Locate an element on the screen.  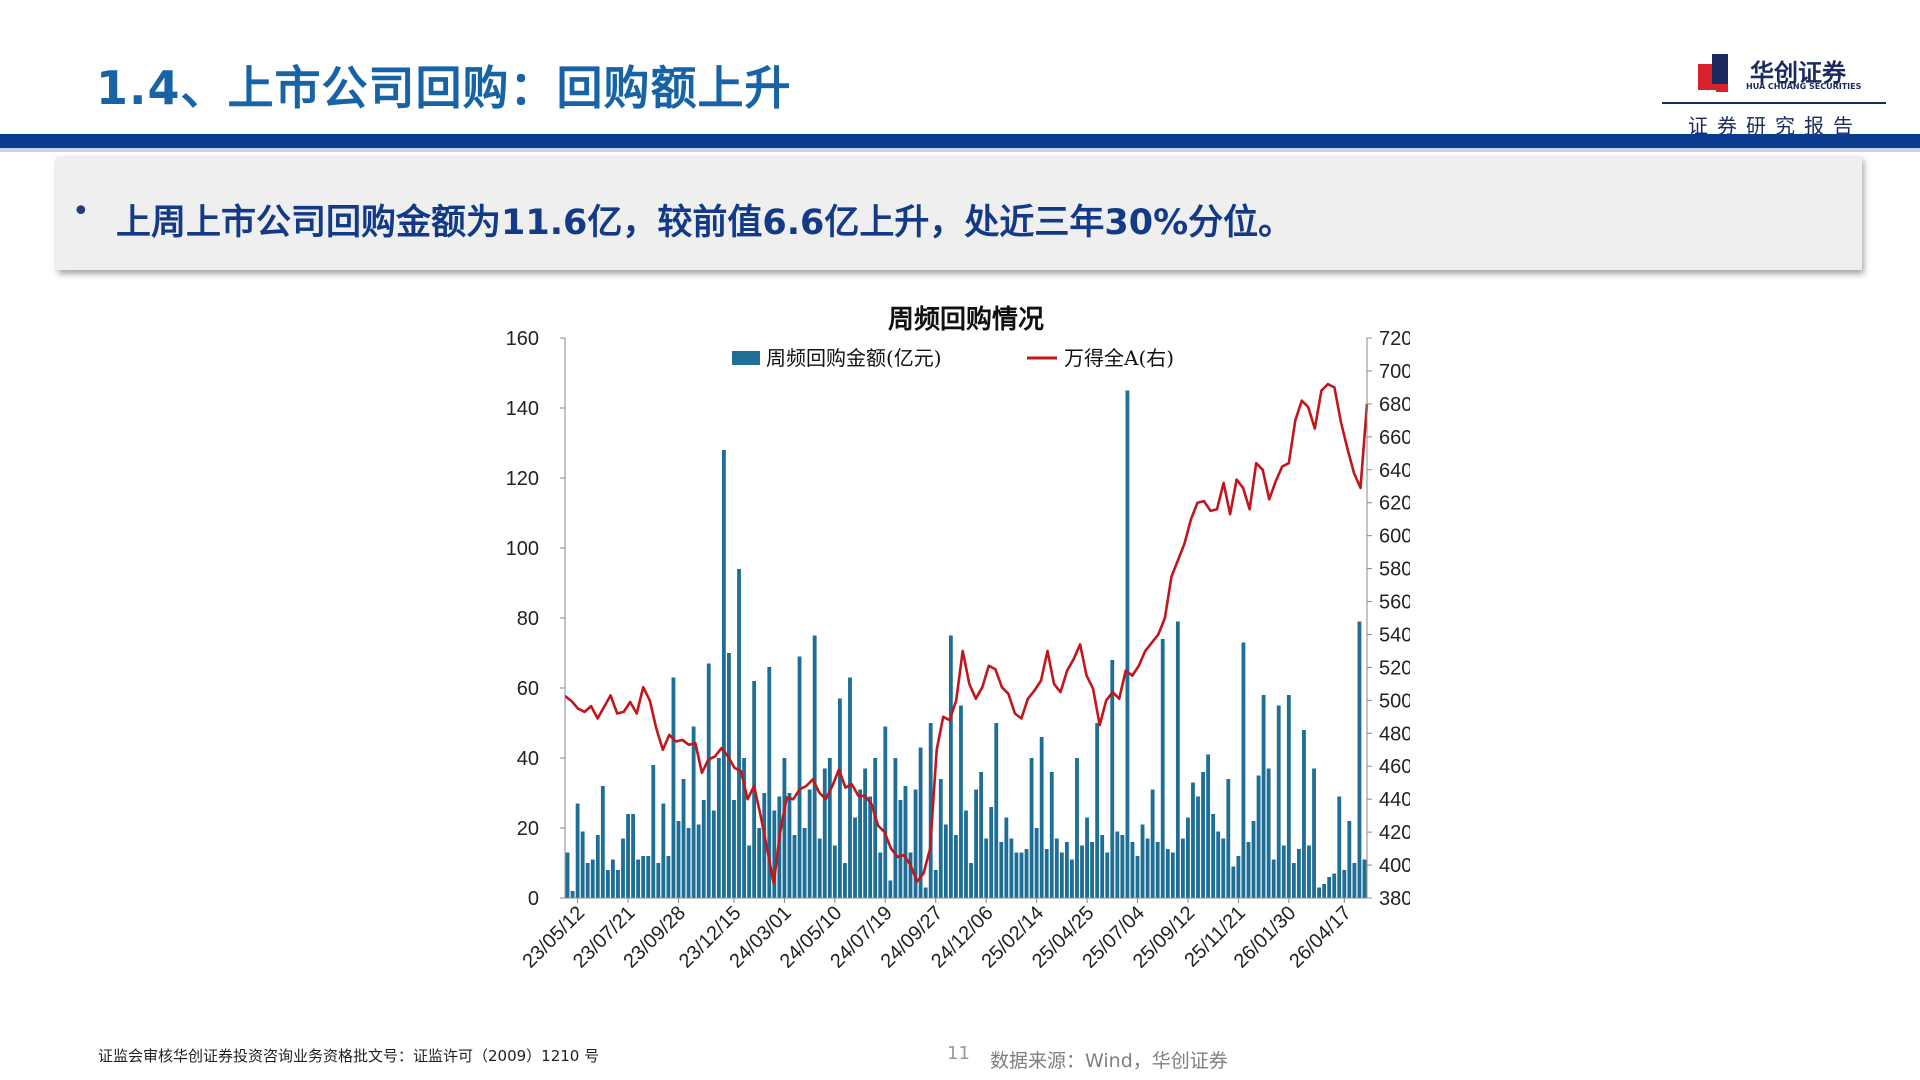
summary-box: • 上周上市公司回购金额为11.6亿，较前值6.6亿上升，处近三年30%分位。 is located at coordinates (959, 213).